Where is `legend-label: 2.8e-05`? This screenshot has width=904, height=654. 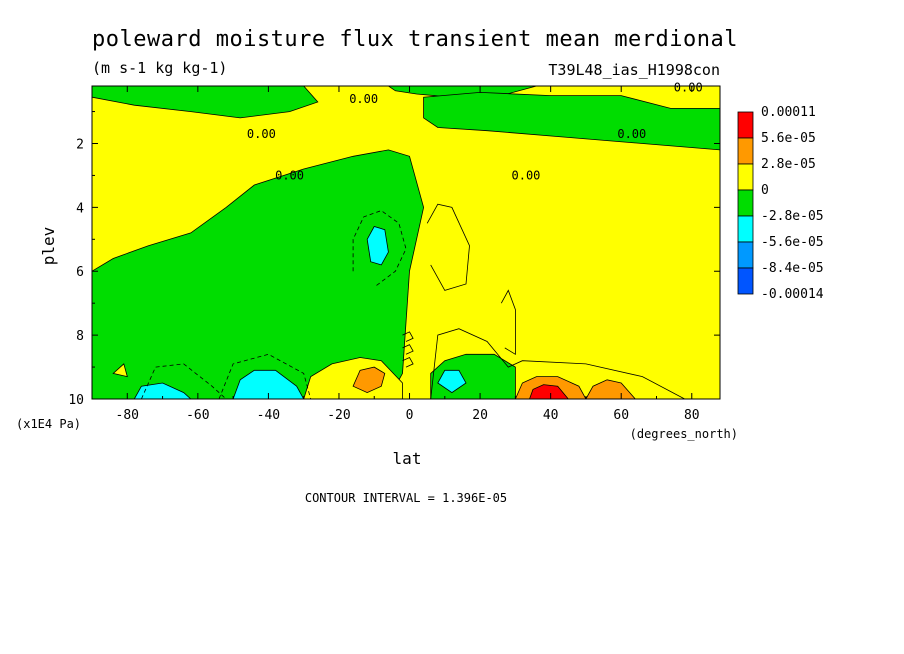
legend-label: 2.8e-05 is located at coordinates (788, 164).